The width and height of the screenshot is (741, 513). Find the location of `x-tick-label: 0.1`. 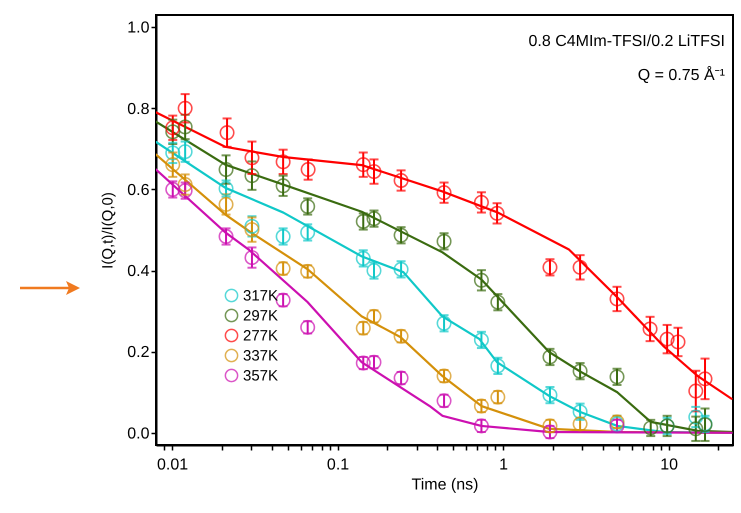

x-tick-label: 0.1 is located at coordinates (338, 465).